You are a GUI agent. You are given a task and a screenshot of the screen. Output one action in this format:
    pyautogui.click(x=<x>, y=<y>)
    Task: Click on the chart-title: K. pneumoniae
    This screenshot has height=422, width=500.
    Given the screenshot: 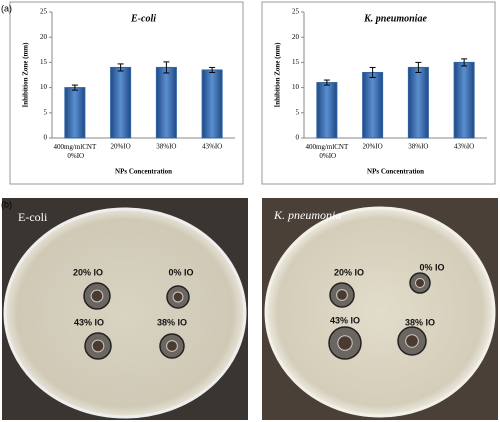 What is the action you would take?
    pyautogui.click(x=395, y=18)
    